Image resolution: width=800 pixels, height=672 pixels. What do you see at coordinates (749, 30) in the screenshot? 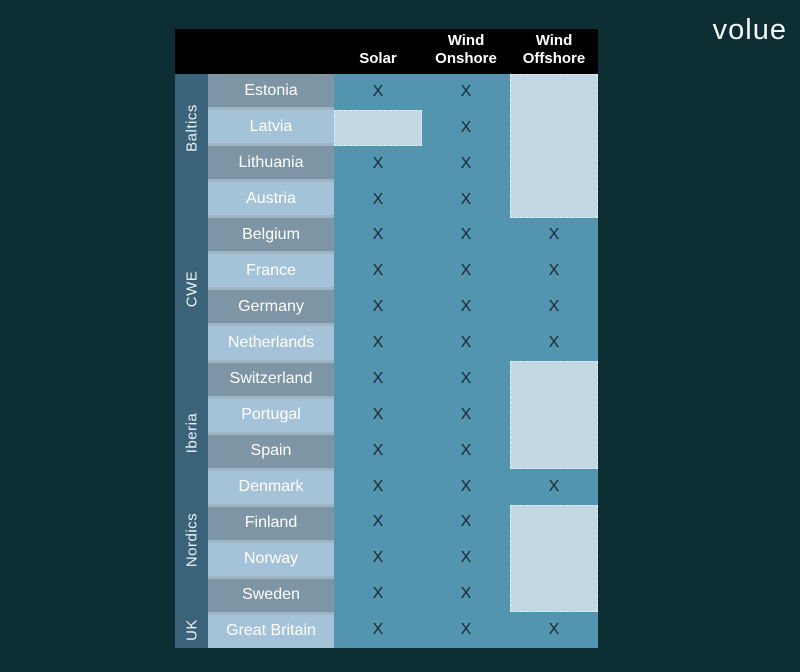
I see `volue-logo: volue` at bounding box center [749, 30].